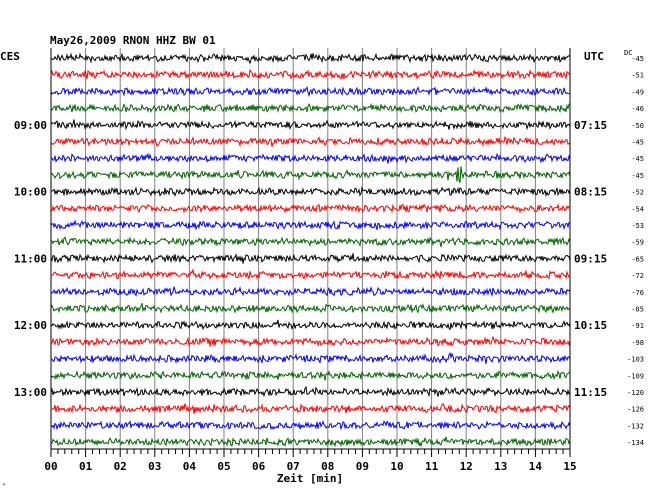 This screenshot has width=650, height=494. I want to click on left-time-label: 09:00, so click(30, 125).